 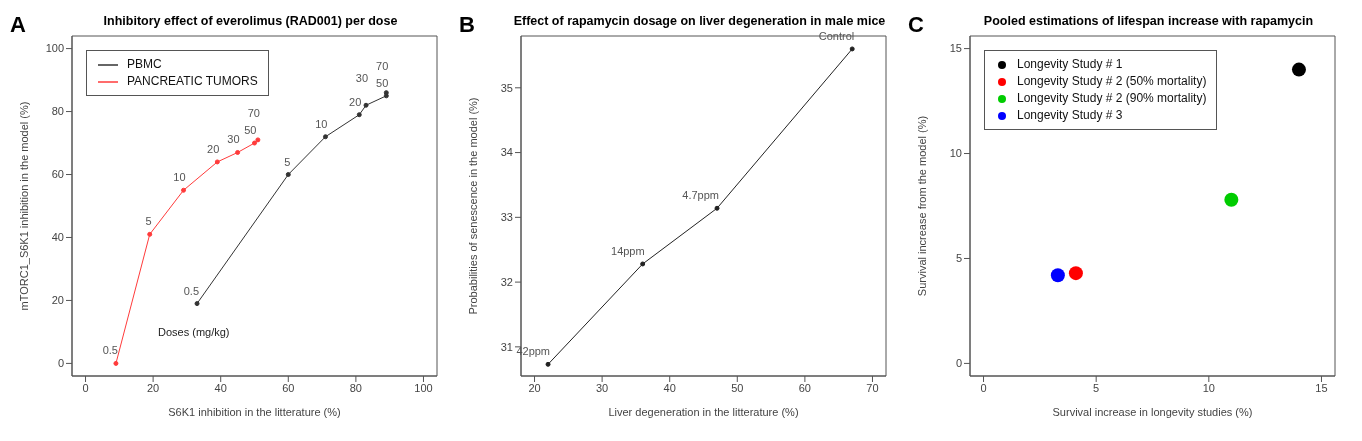 I want to click on x-tick-label: 100, so click(x=423, y=387).